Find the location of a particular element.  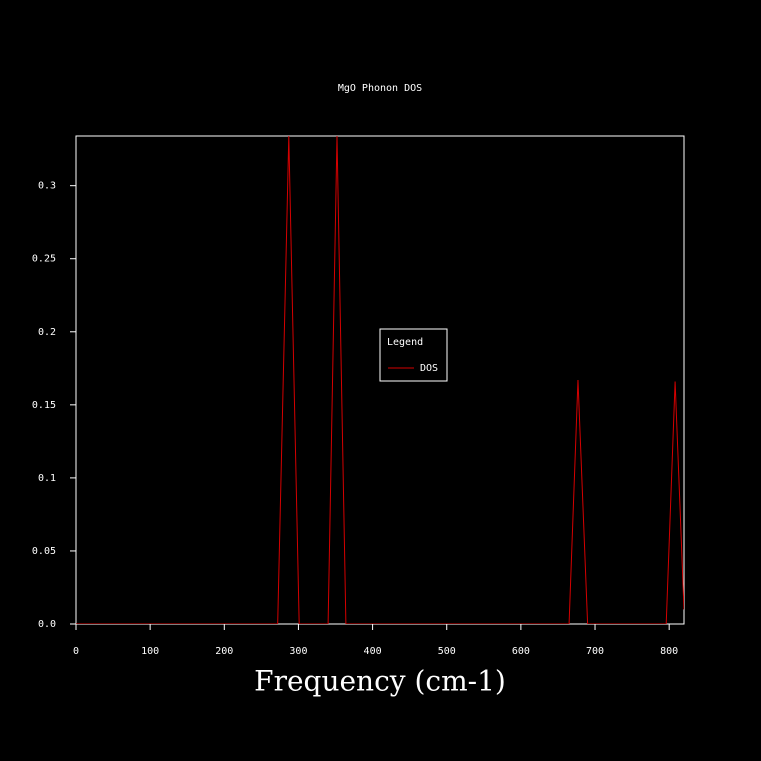

y-tick-label: 0.25 is located at coordinates (44, 259).